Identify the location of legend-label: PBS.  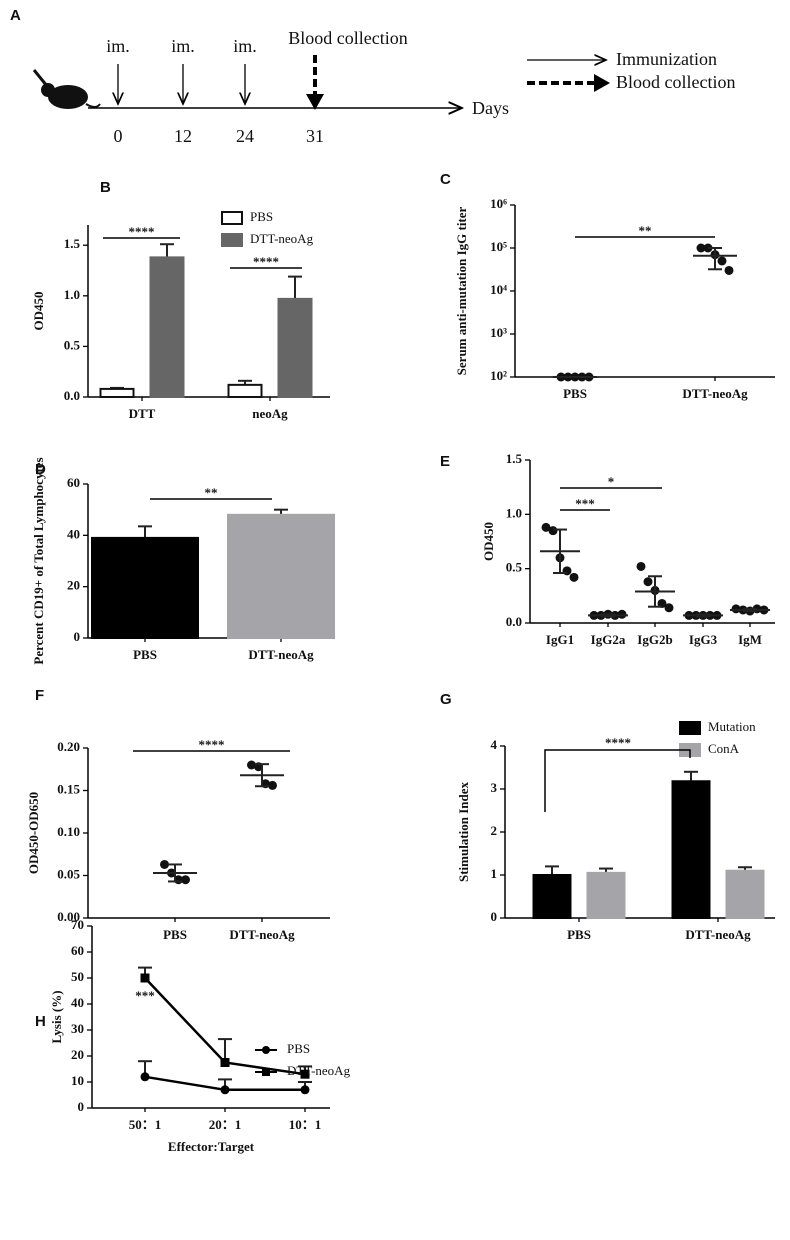
(261, 216).